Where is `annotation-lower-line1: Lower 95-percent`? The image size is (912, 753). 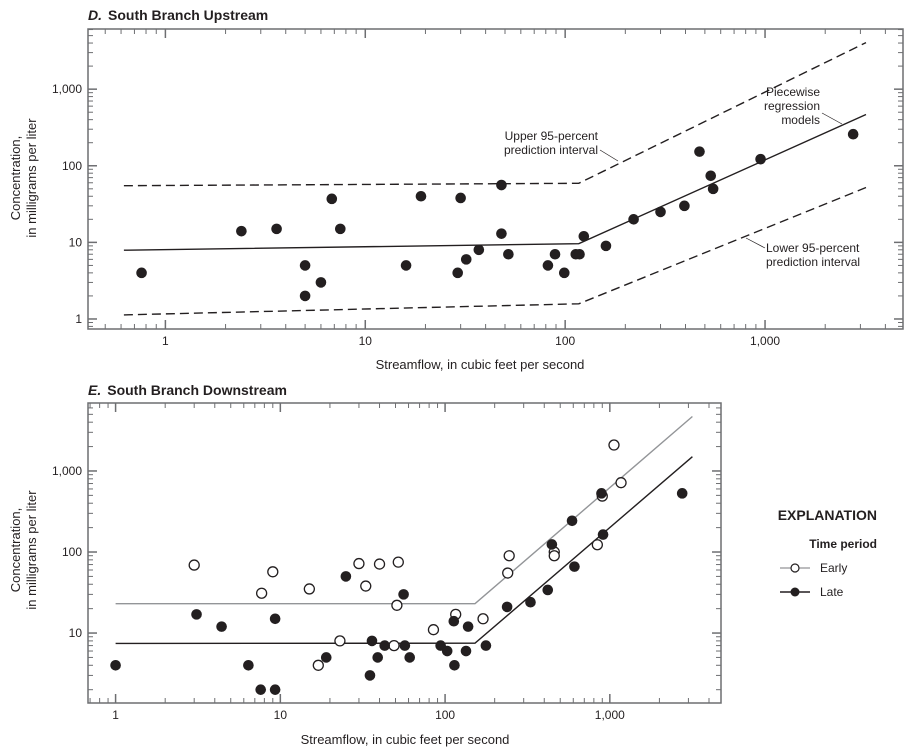 annotation-lower-line1: Lower 95-percent is located at coordinates (813, 248).